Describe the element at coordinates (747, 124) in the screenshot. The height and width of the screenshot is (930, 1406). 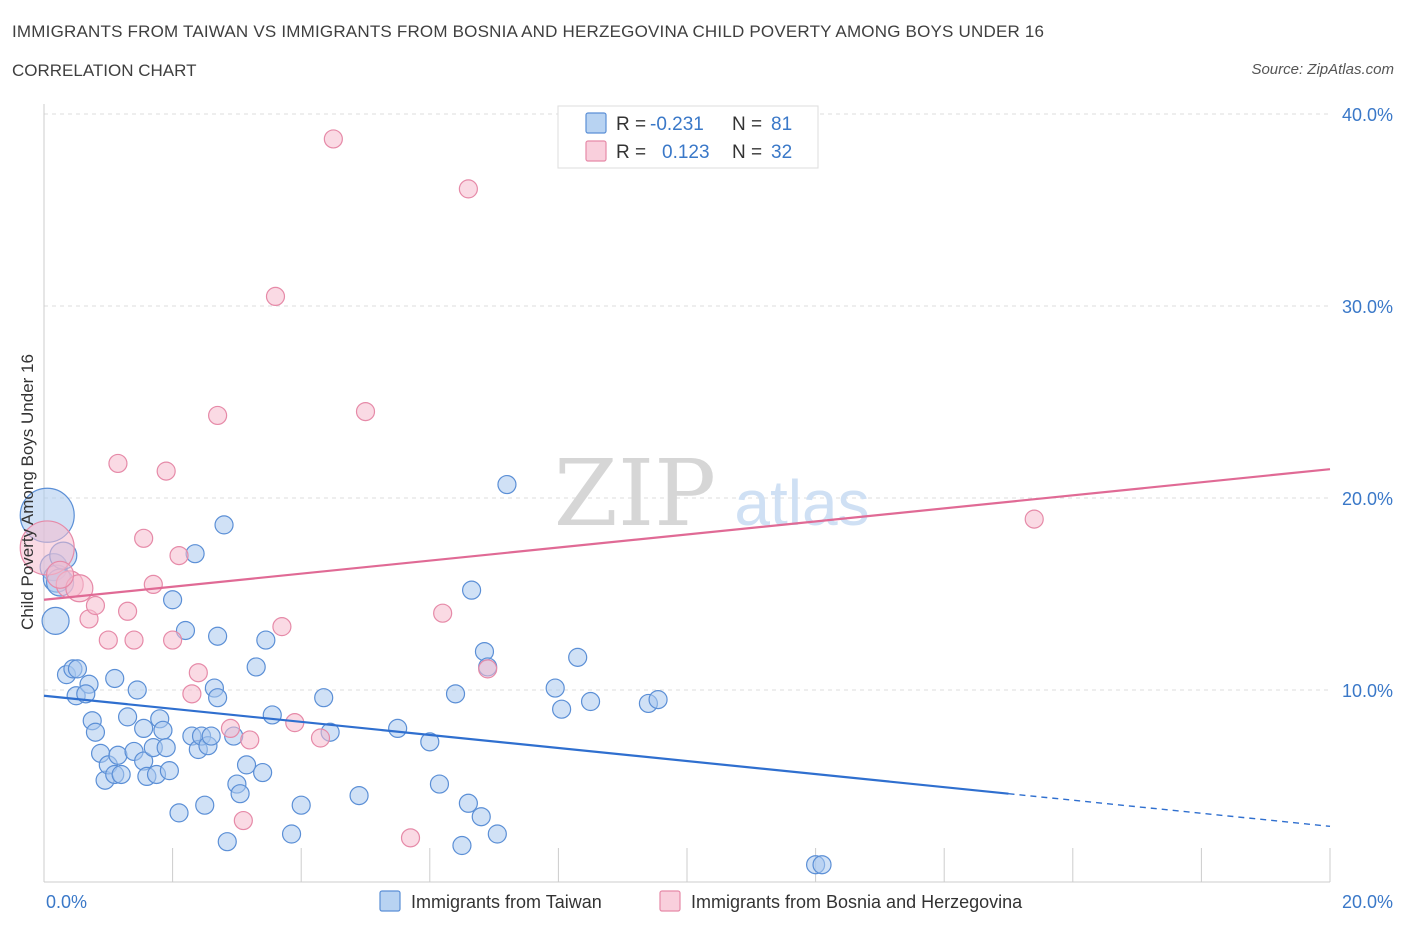
I see `legend-n-label-blue: N =` at that location.